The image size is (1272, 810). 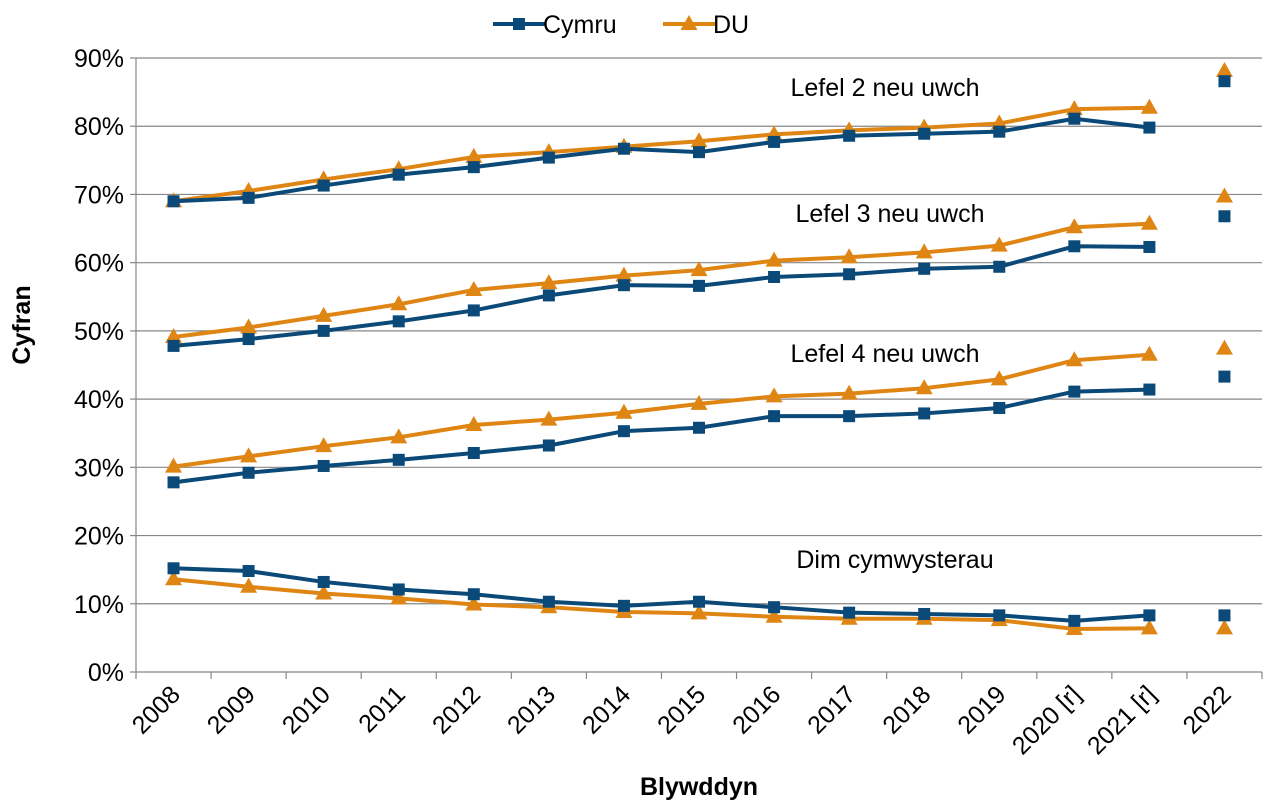 I want to click on y-tick-label: 20%, so click(x=99, y=537).